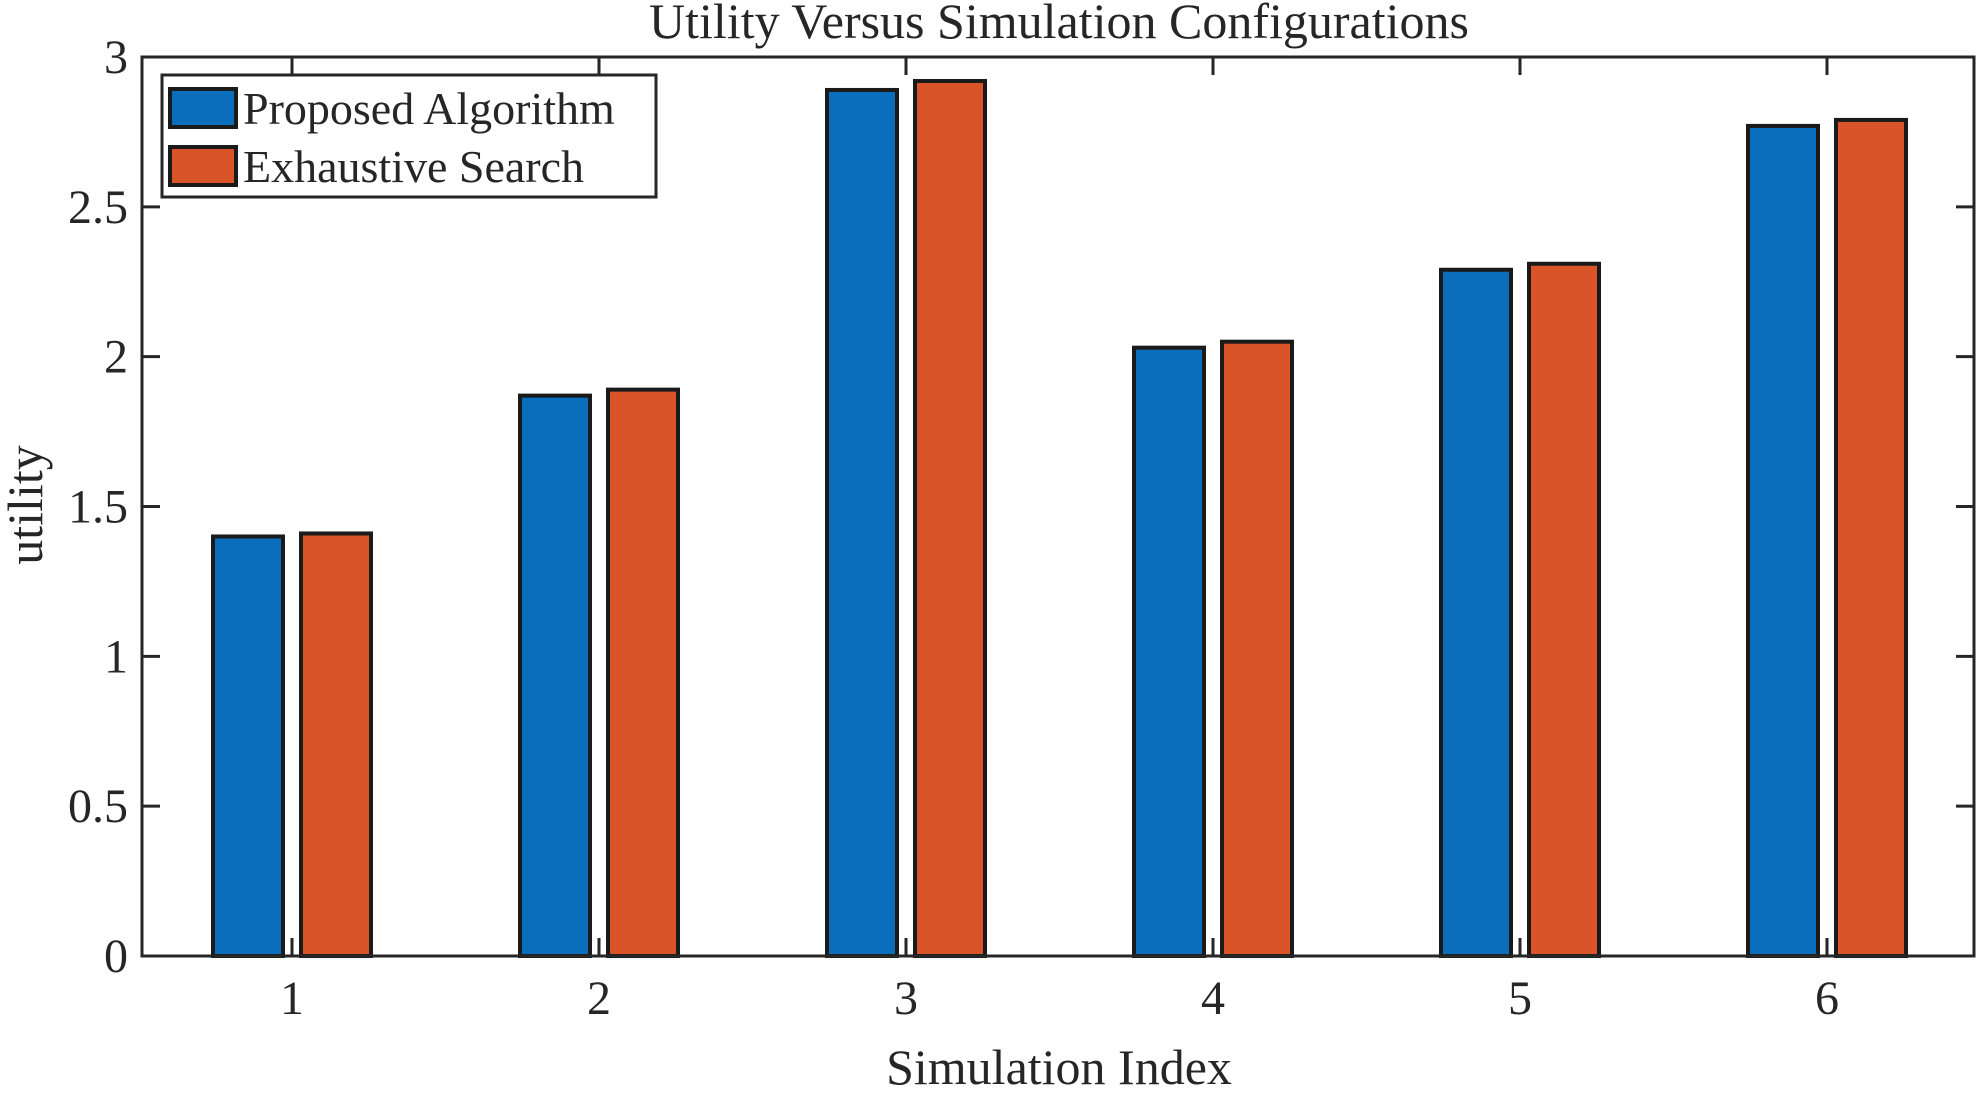  What do you see at coordinates (429, 108) in the screenshot?
I see `legend-label-proposed-algorithm: Proposed Algorithm` at bounding box center [429, 108].